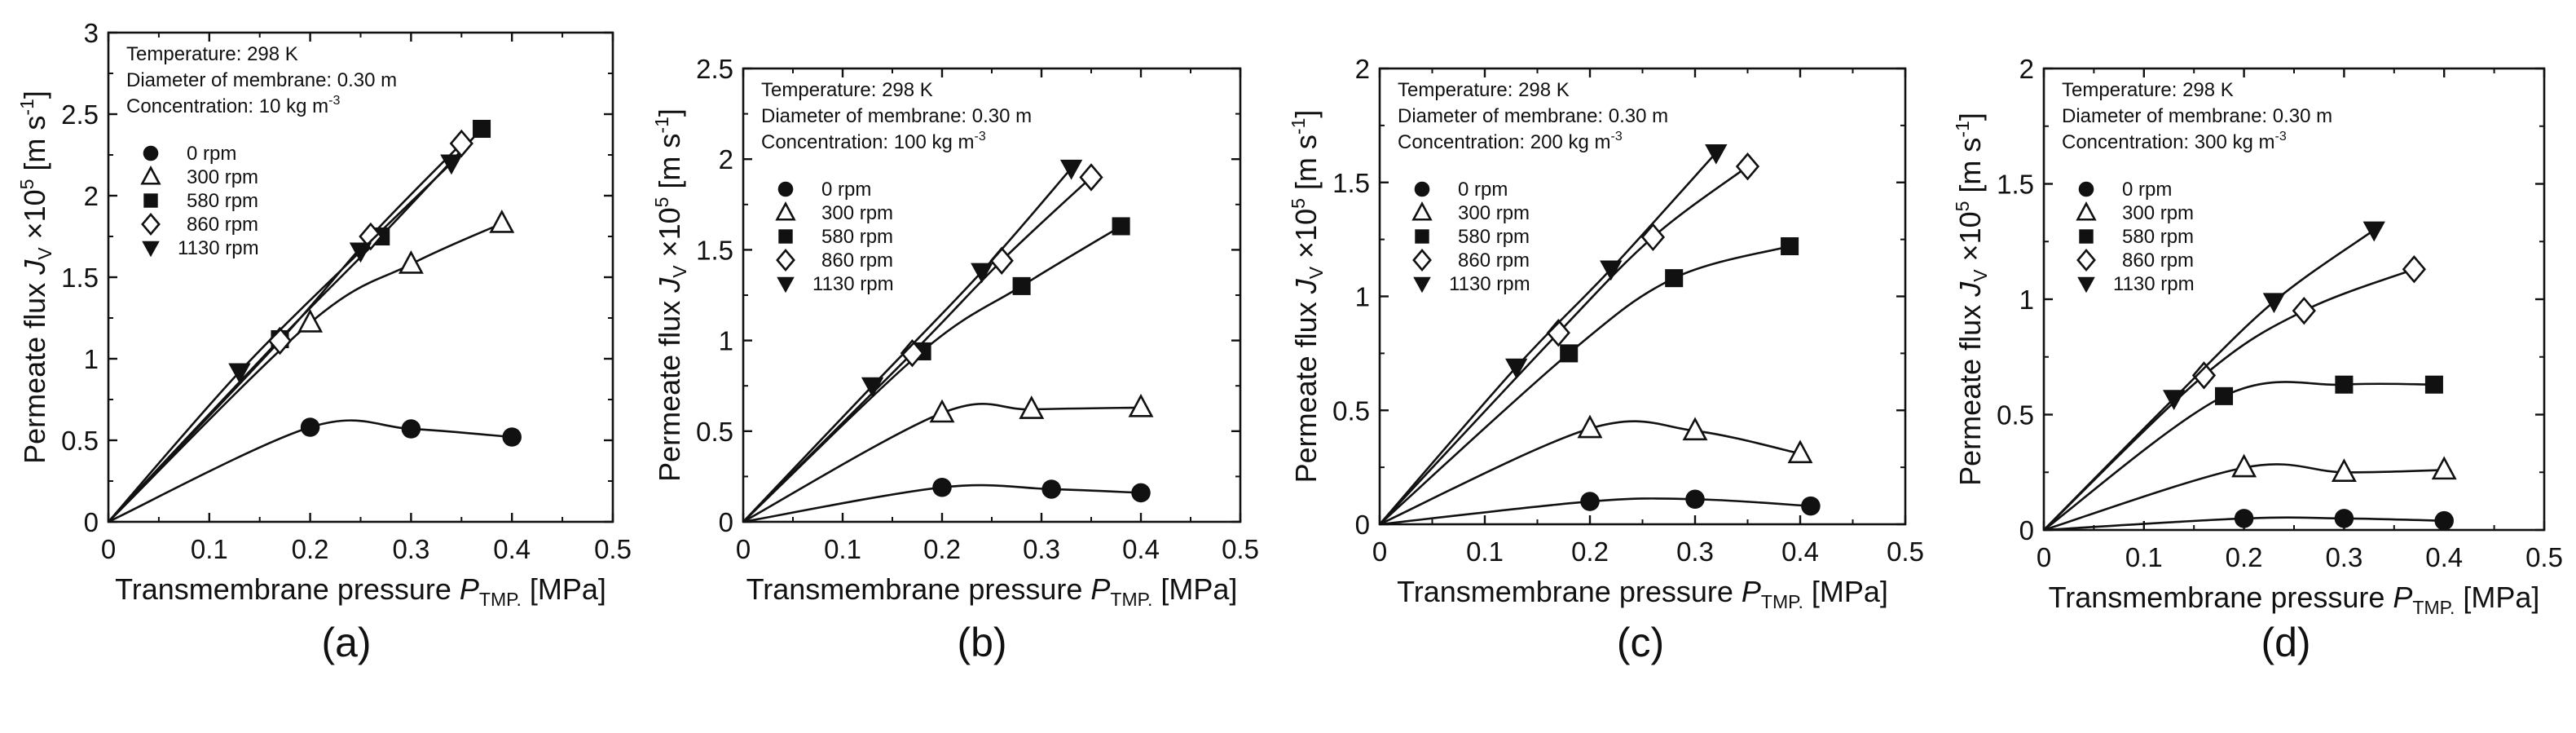  Describe the element at coordinates (847, 90) in the screenshot. I see `condition-text: Temperature: 298 K` at that location.